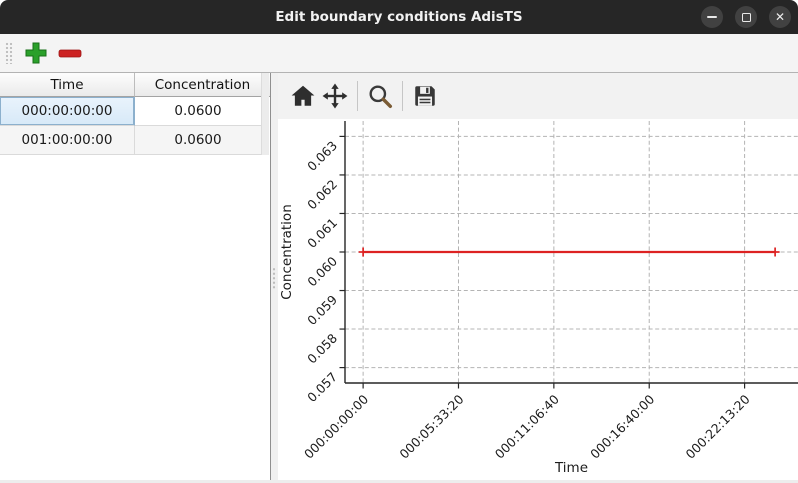 The height and width of the screenshot is (483, 798). What do you see at coordinates (569, 252) in the screenshot?
I see `series-boundary-condition-concentration` at bounding box center [569, 252].